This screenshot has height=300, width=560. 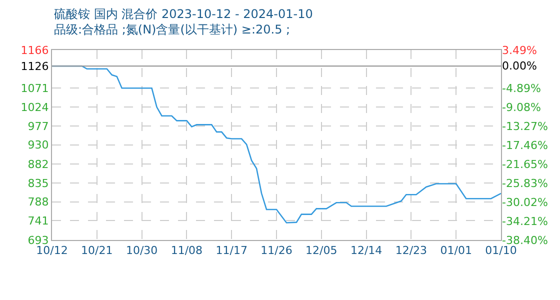 What do you see at coordinates (525, 183) in the screenshot?
I see `y2-tick-label: -25.83%` at bounding box center [525, 183].